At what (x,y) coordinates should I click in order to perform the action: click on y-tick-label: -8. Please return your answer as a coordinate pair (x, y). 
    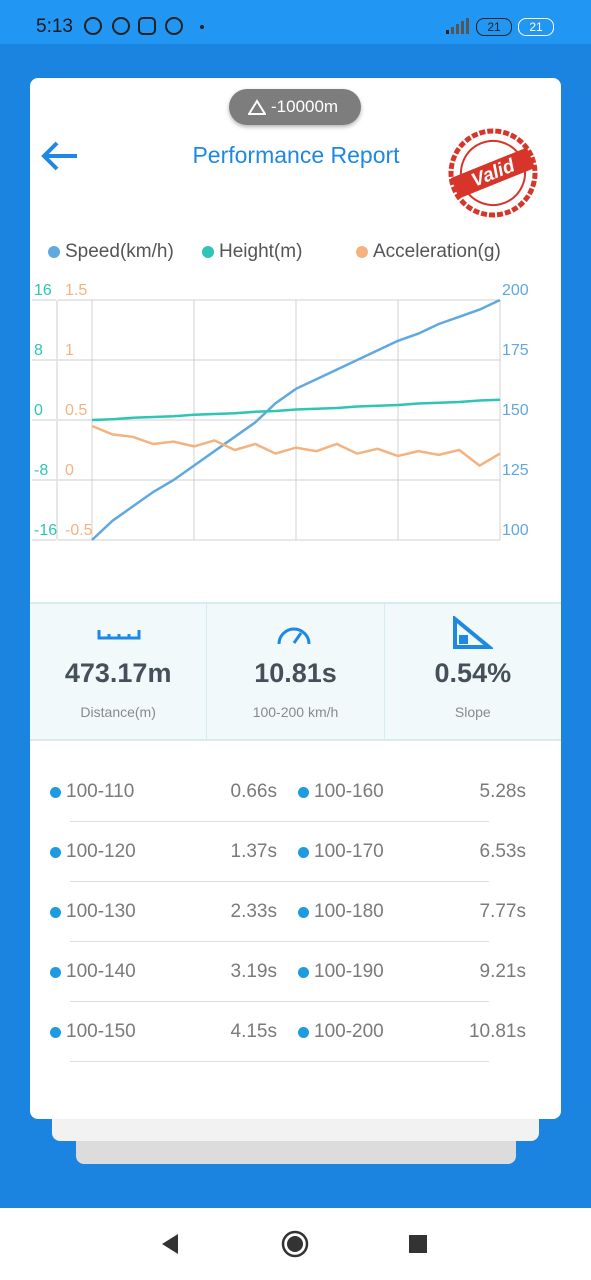
    Looking at the image, I should click on (41, 470).